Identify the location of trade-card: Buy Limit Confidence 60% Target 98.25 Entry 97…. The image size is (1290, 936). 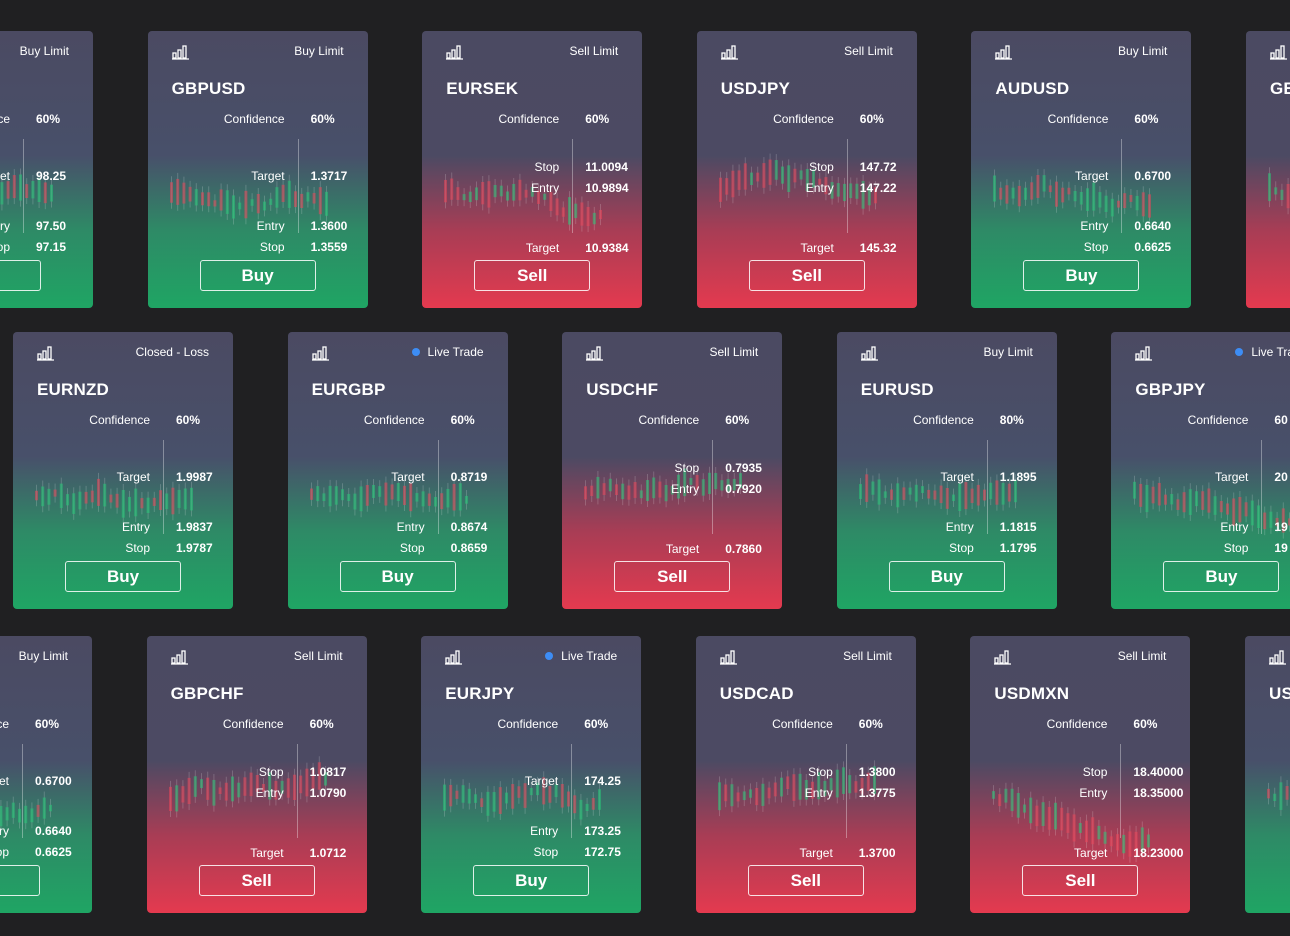
(46, 169).